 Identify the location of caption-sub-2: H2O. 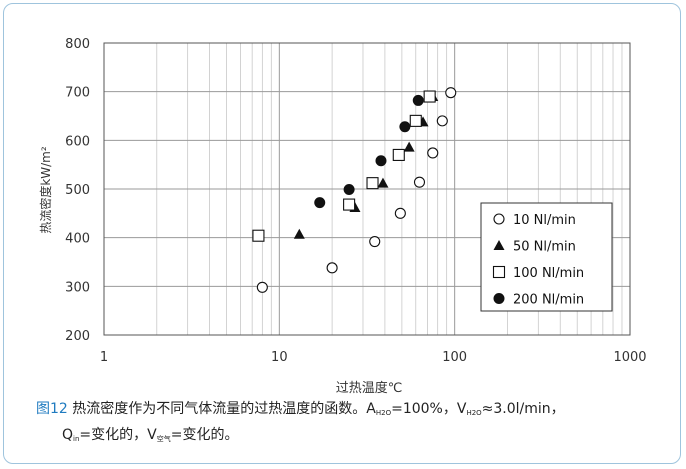
(474, 413).